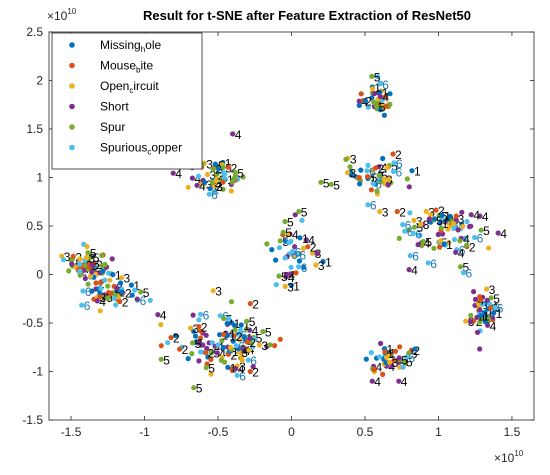 The width and height of the screenshot is (550, 475). I want to click on x-exponent-power: 10, so click(518, 453).